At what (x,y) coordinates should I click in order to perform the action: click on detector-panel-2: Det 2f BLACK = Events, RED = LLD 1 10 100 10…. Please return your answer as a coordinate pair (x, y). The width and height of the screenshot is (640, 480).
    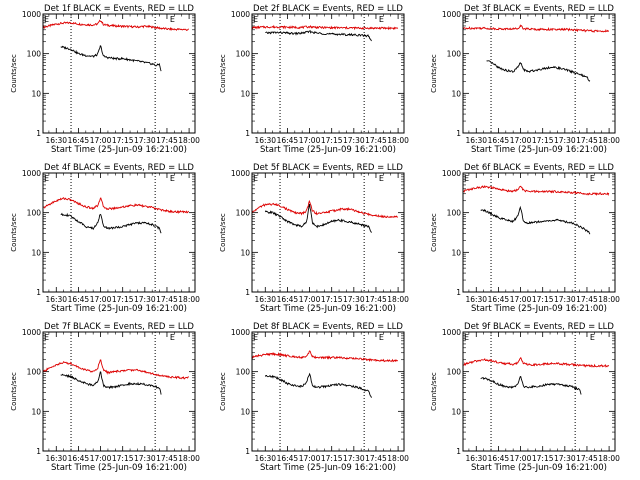
    Looking at the image, I should click on (314, 79).